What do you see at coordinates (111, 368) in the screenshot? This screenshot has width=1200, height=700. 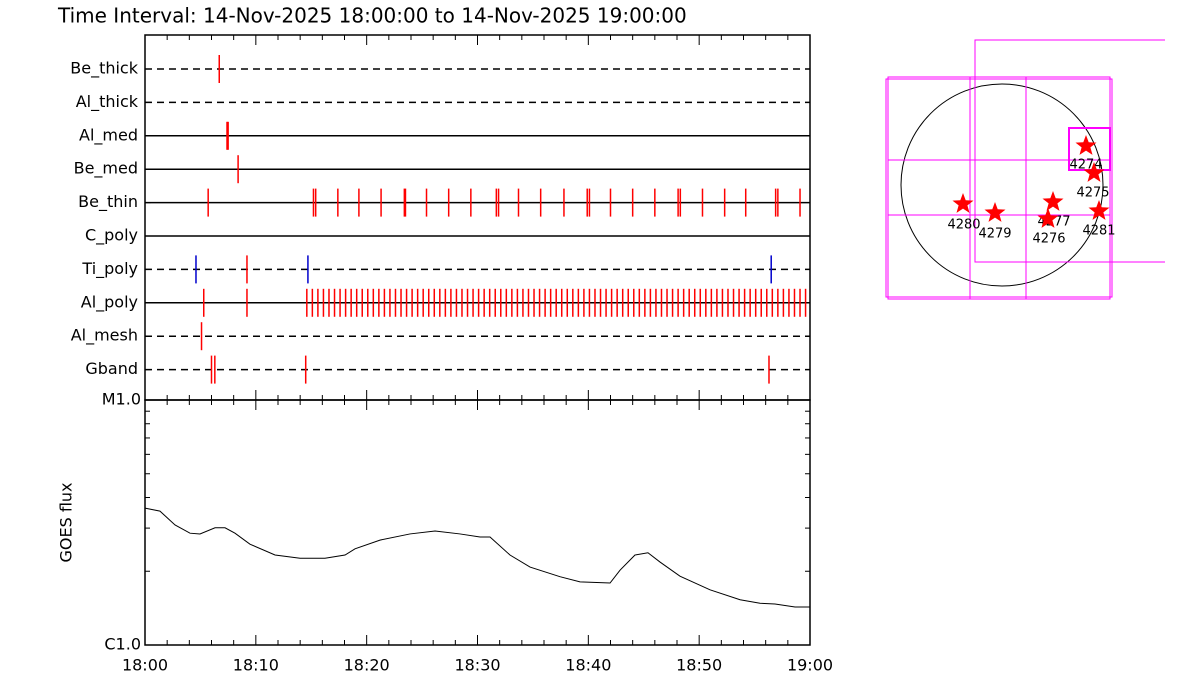 I see `row-label: Gband` at bounding box center [111, 368].